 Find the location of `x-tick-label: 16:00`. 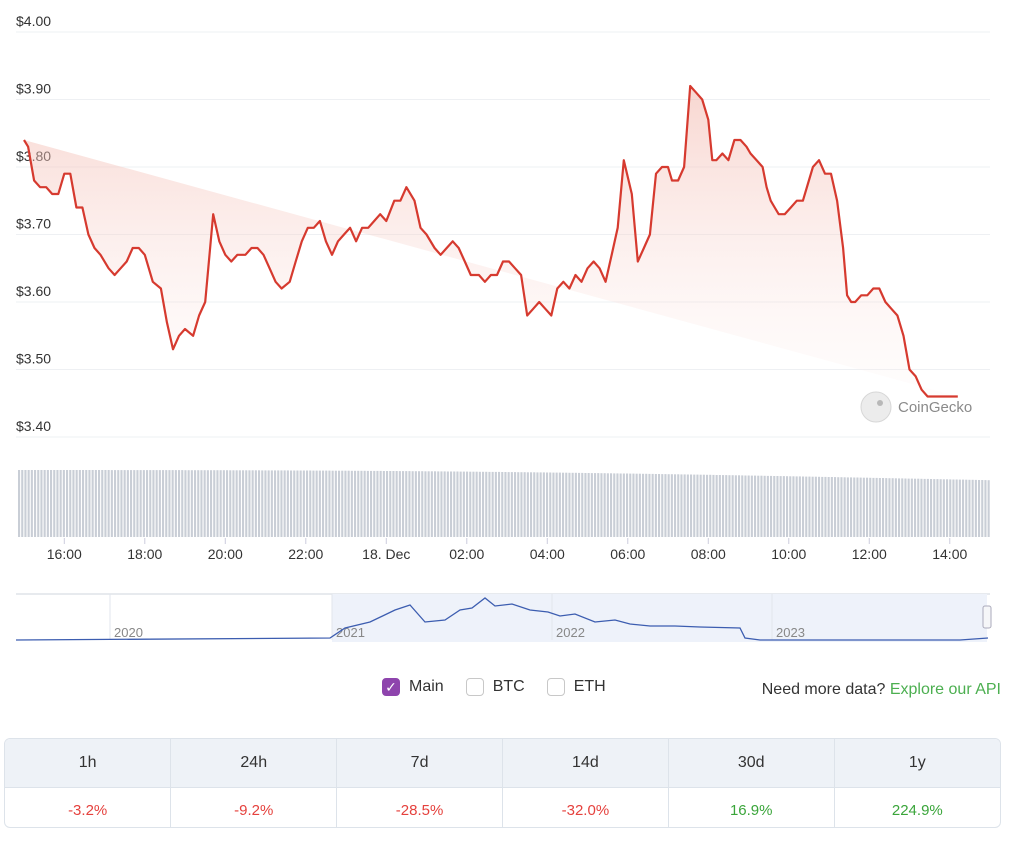

x-tick-label: 16:00 is located at coordinates (64, 554).